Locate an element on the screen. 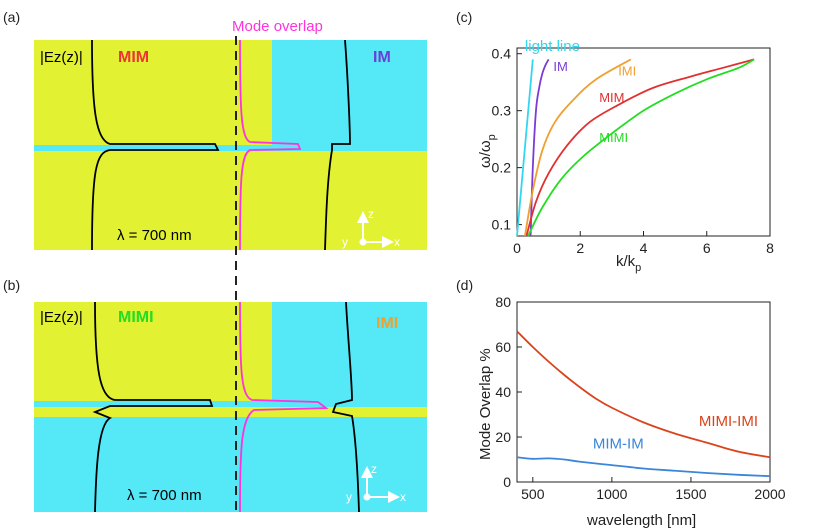  panel-a-overlap-profile is located at coordinates (270, 145).